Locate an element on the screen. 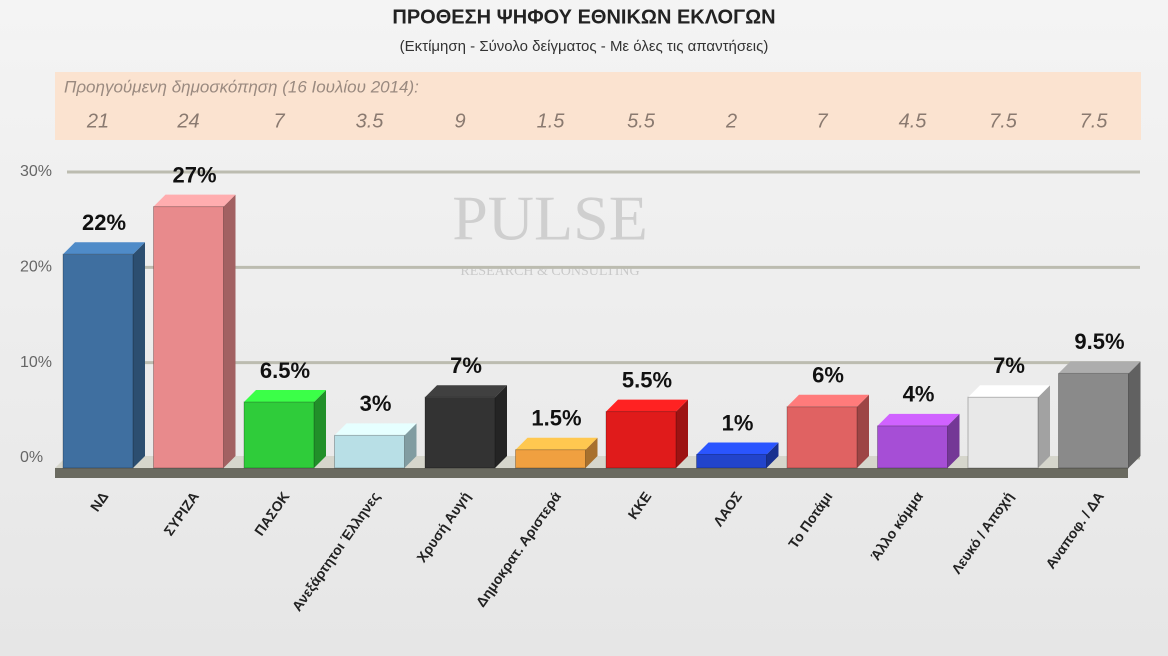  y-tick-label: 30% is located at coordinates (36, 171).